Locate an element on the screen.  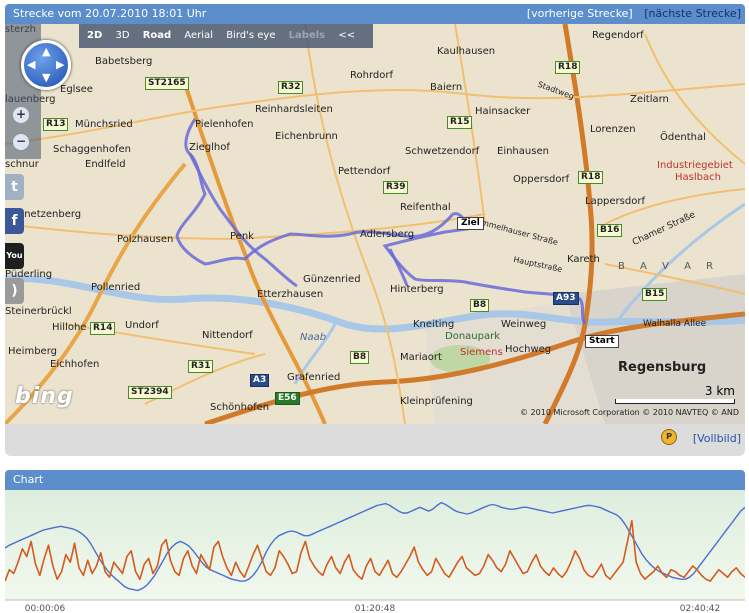
map-place-label: Donaupark is located at coordinates (472, 336).